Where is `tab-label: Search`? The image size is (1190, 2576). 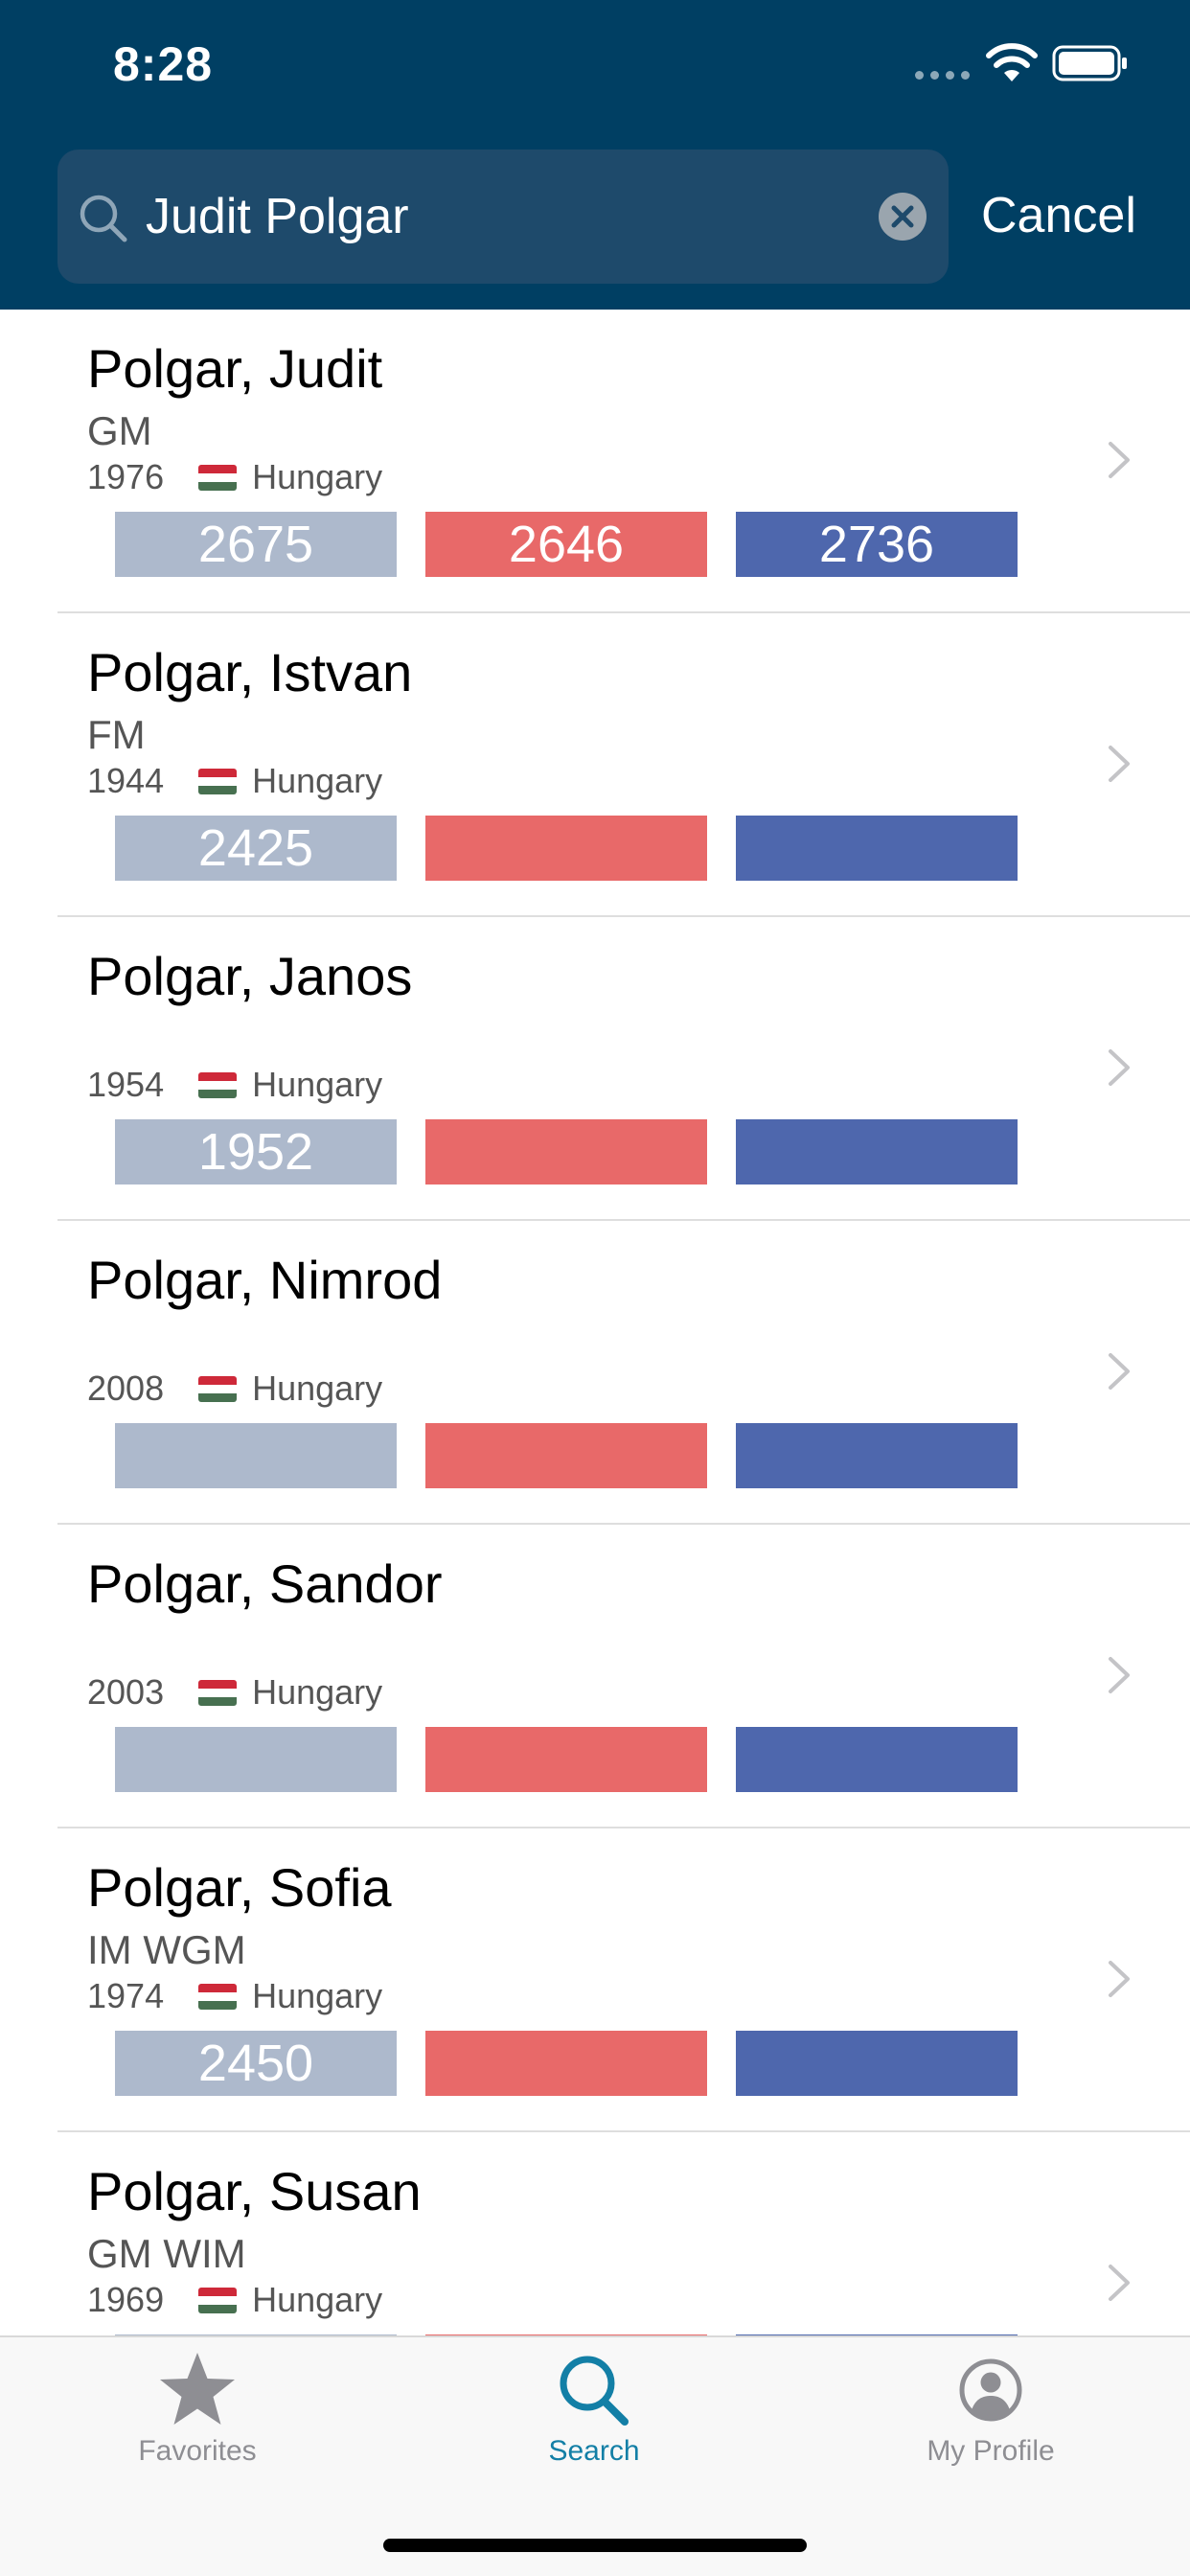 tab-label: Search is located at coordinates (594, 2451).